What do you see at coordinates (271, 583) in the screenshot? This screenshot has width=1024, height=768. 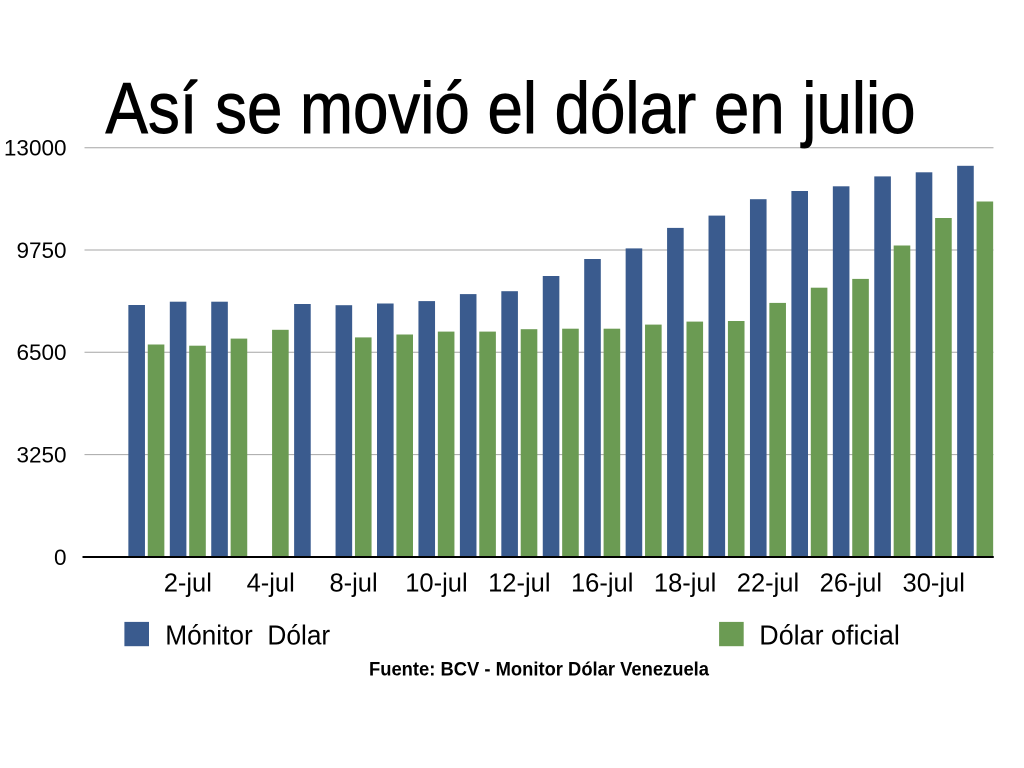 I see `svg-text: 4-jul` at bounding box center [271, 583].